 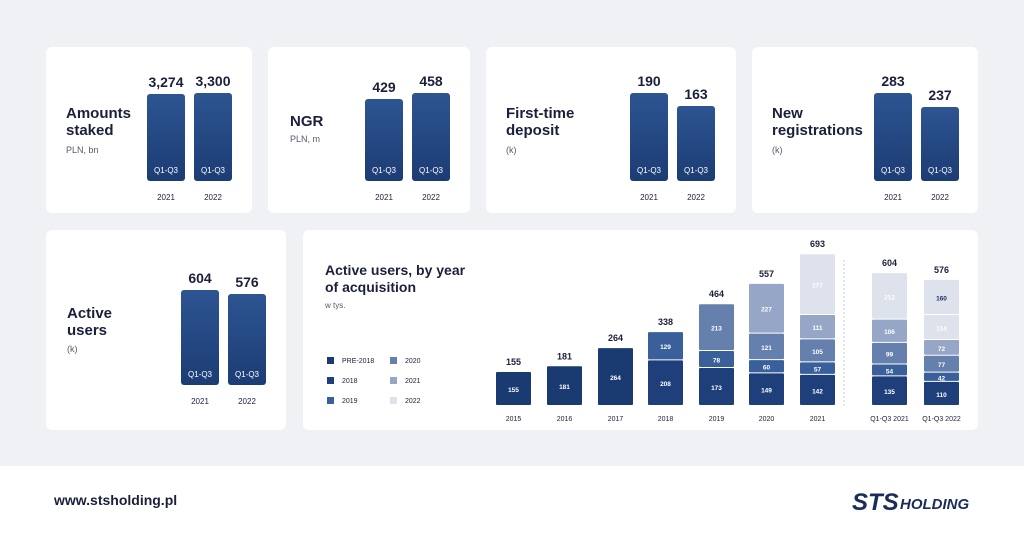 I want to click on stack-segment-label: 264, so click(x=615, y=378).